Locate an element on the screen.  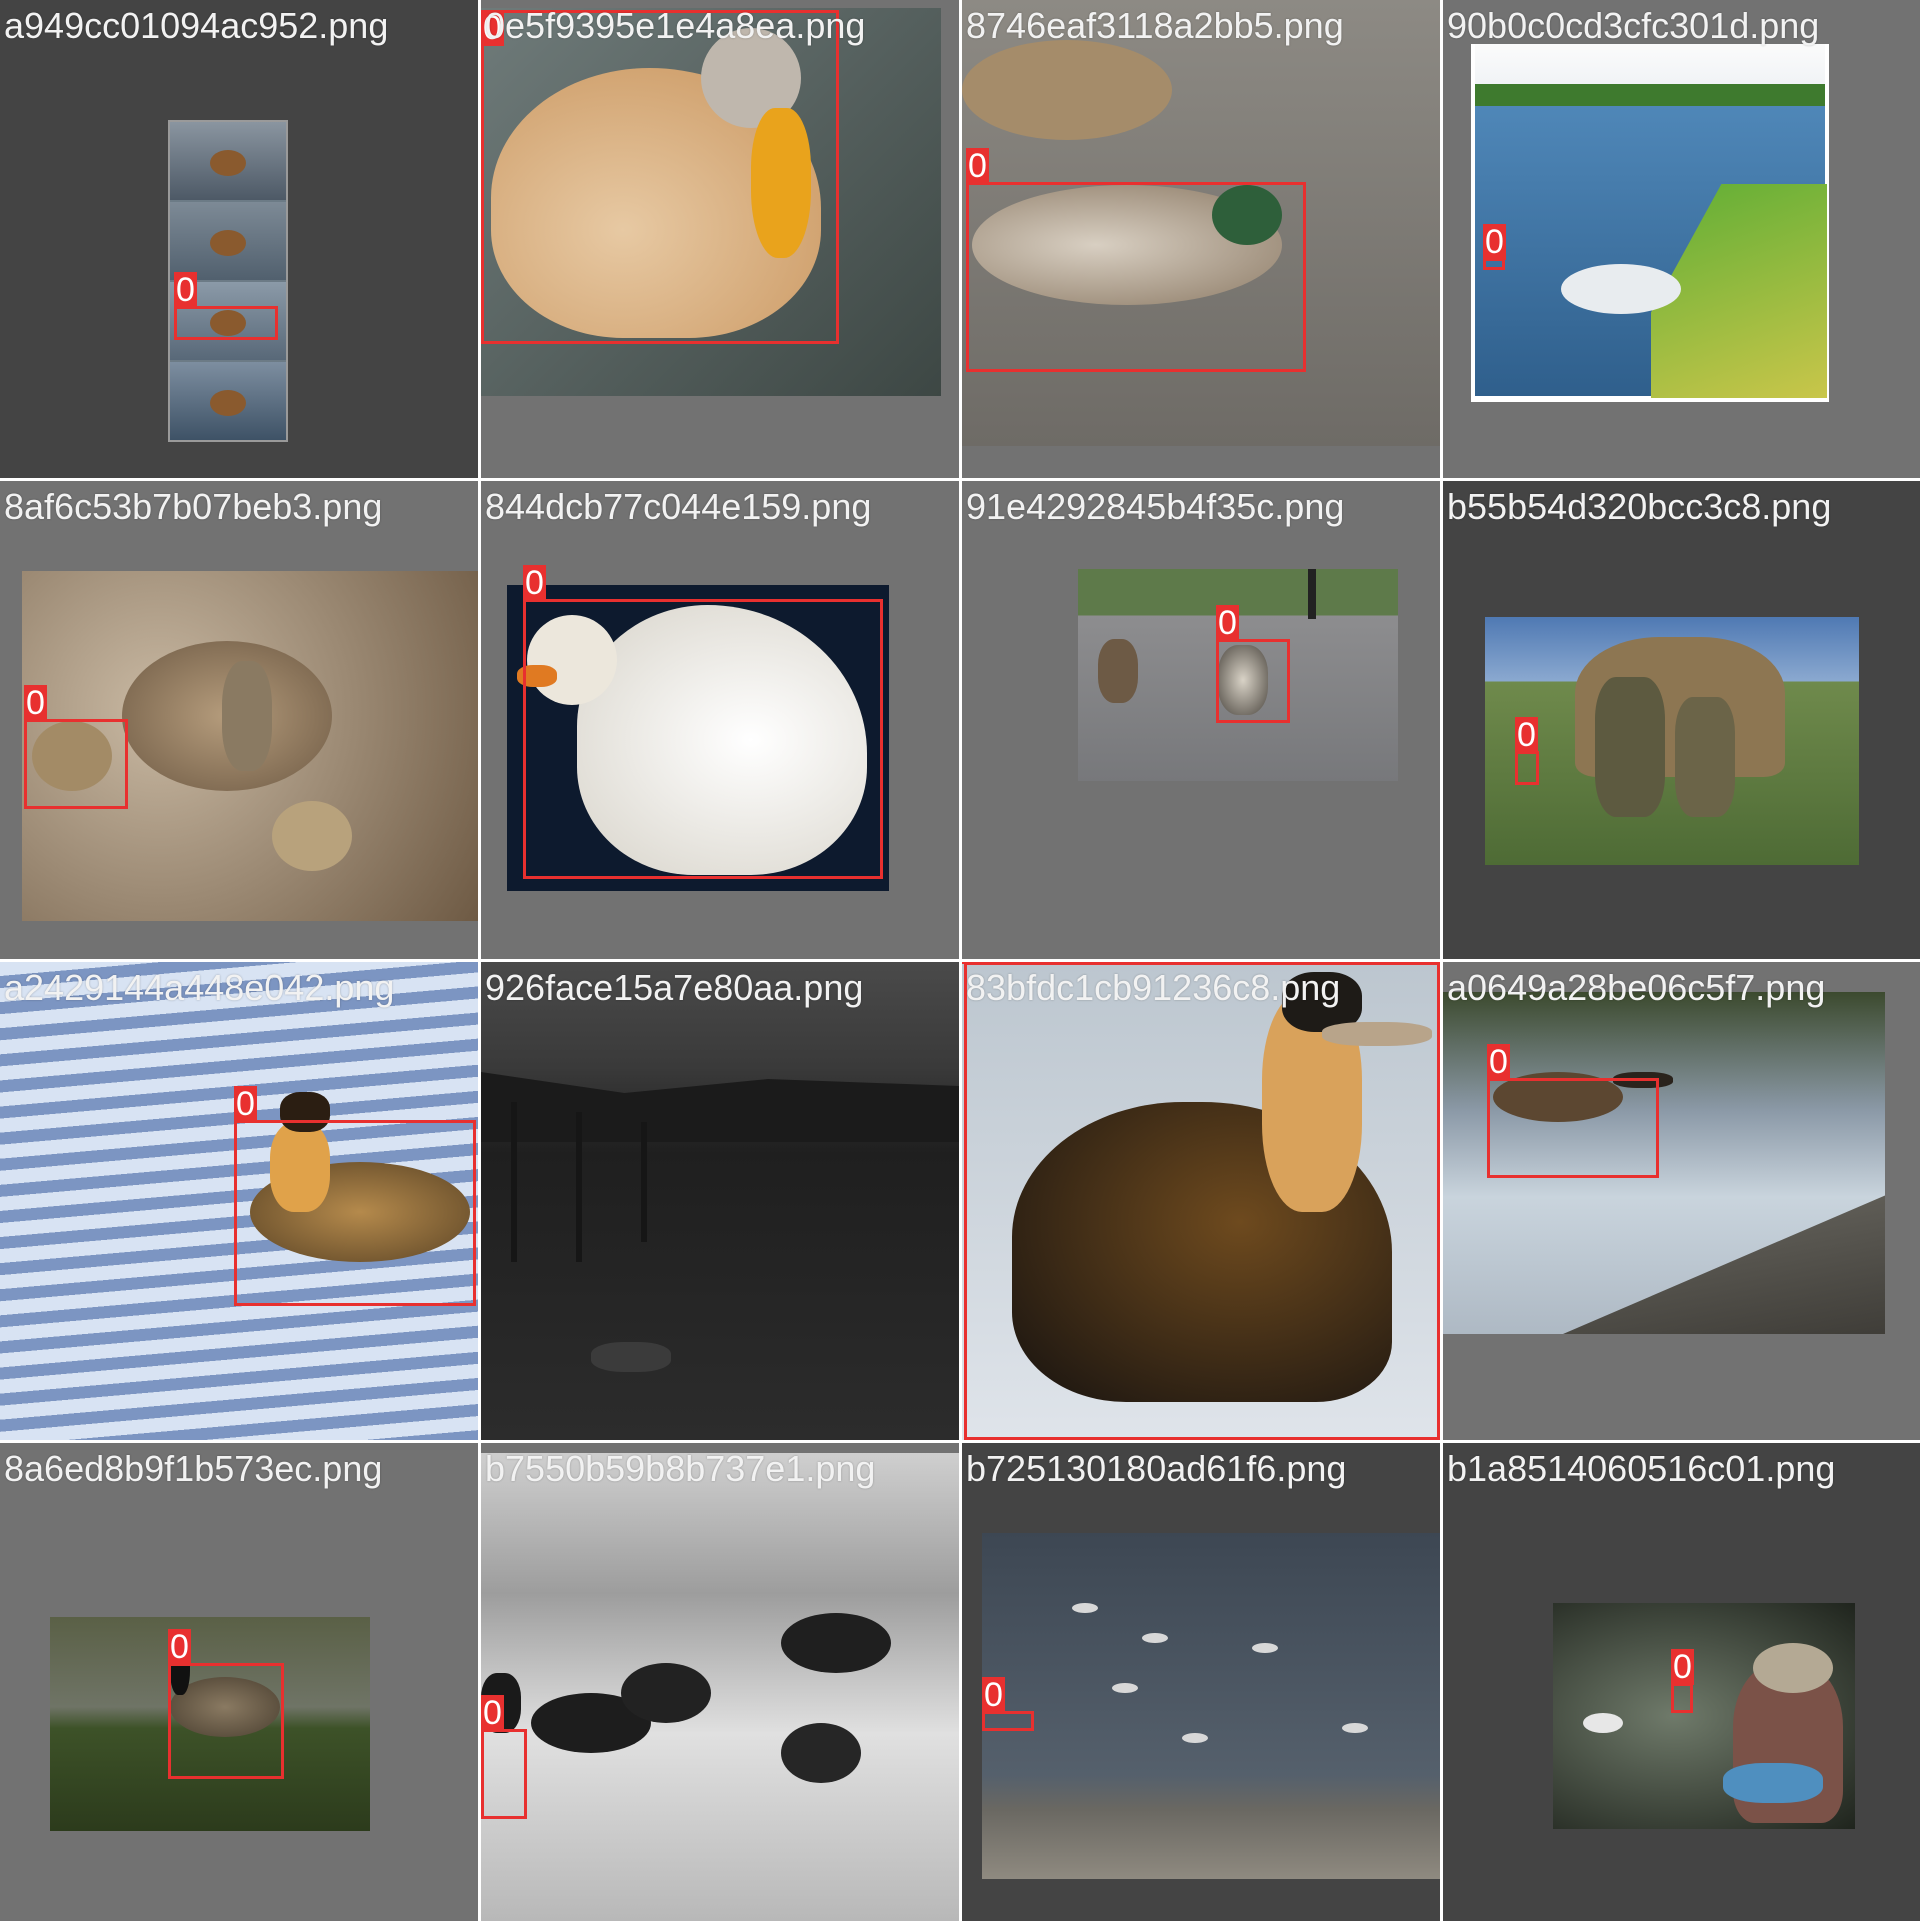
tile-2: 0 0e5f9395e1e4a8ea.png is located at coordinates (720, 239).